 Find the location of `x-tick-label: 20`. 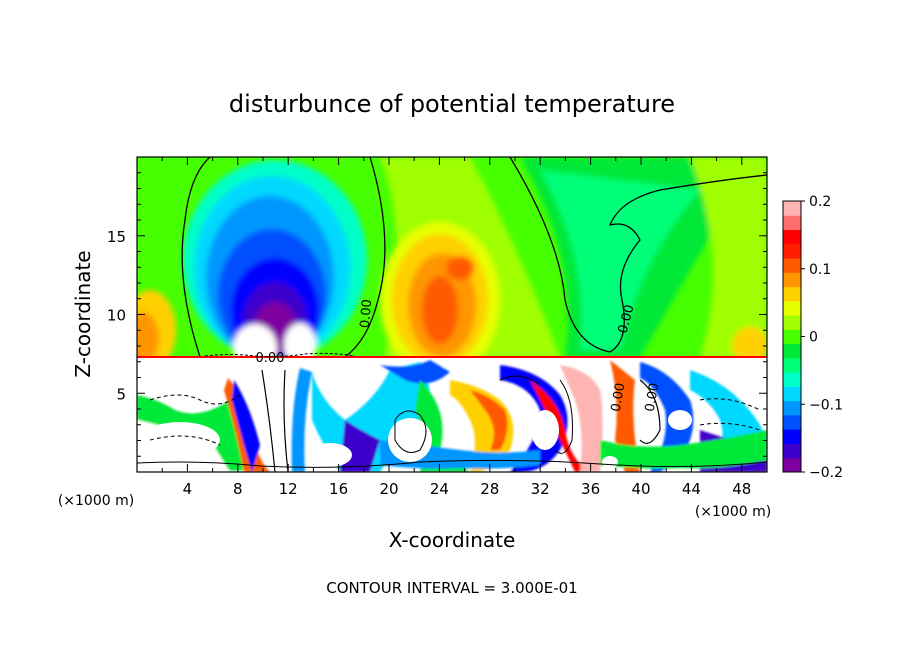

x-tick-label: 20 is located at coordinates (388, 489).